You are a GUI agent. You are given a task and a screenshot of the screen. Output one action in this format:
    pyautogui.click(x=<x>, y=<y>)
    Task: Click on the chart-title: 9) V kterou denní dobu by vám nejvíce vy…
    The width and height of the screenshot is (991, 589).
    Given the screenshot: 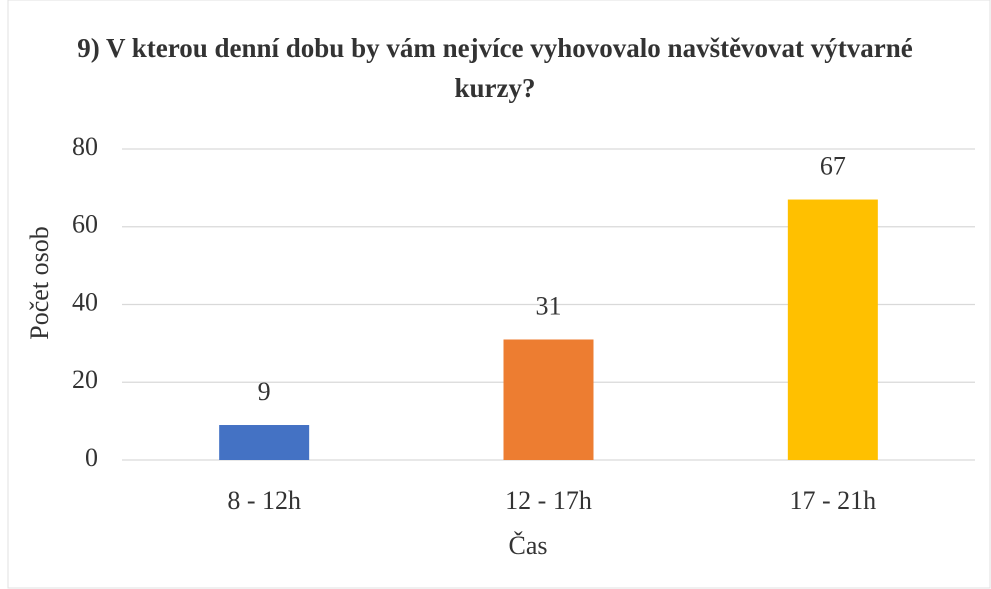 What is the action you would take?
    pyautogui.click(x=495, y=68)
    